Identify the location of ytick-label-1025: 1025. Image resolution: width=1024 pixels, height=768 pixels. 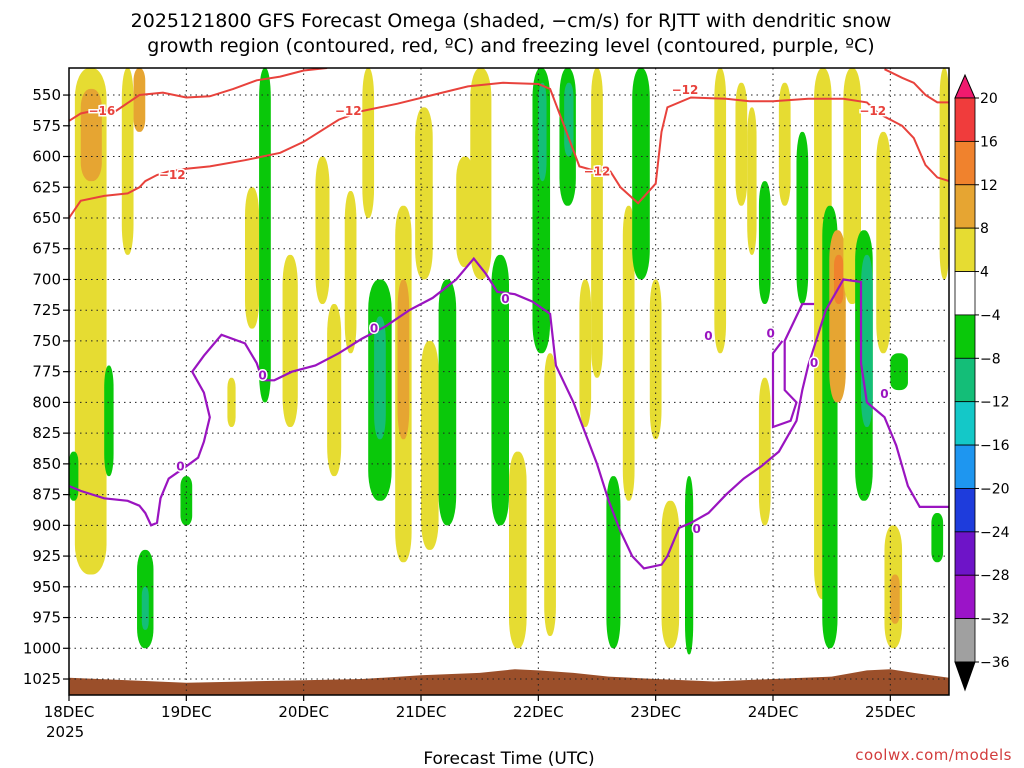
(42, 679).